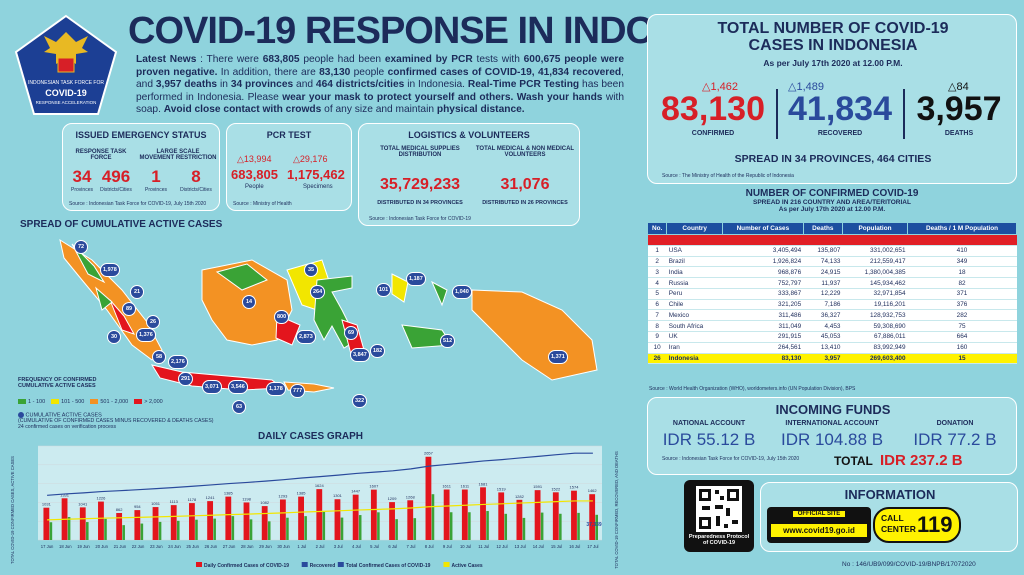 This screenshot has width=1024, height=575. I want to click on table-row: 7 Mexico 311,486 36,327 128,932,753 282, so click(832, 315).